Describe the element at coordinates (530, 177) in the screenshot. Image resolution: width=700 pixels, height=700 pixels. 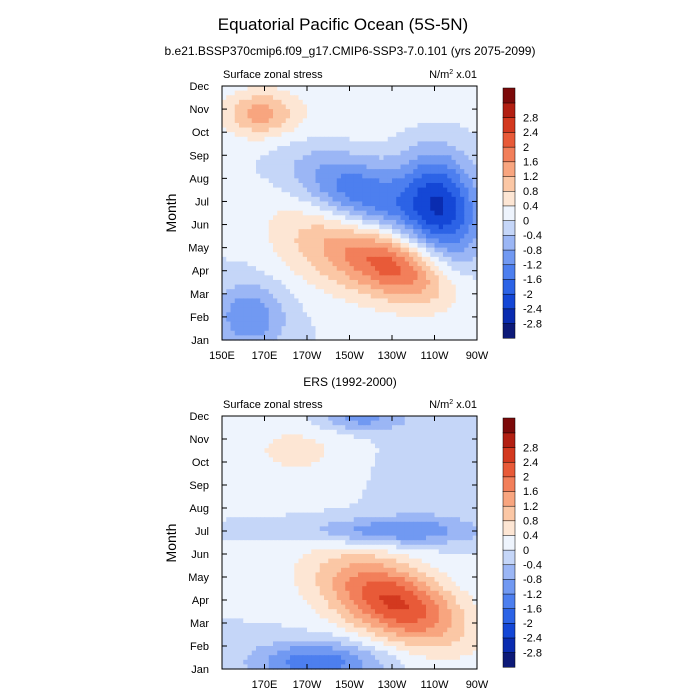
I see `colorbar-label: 1.2` at that location.